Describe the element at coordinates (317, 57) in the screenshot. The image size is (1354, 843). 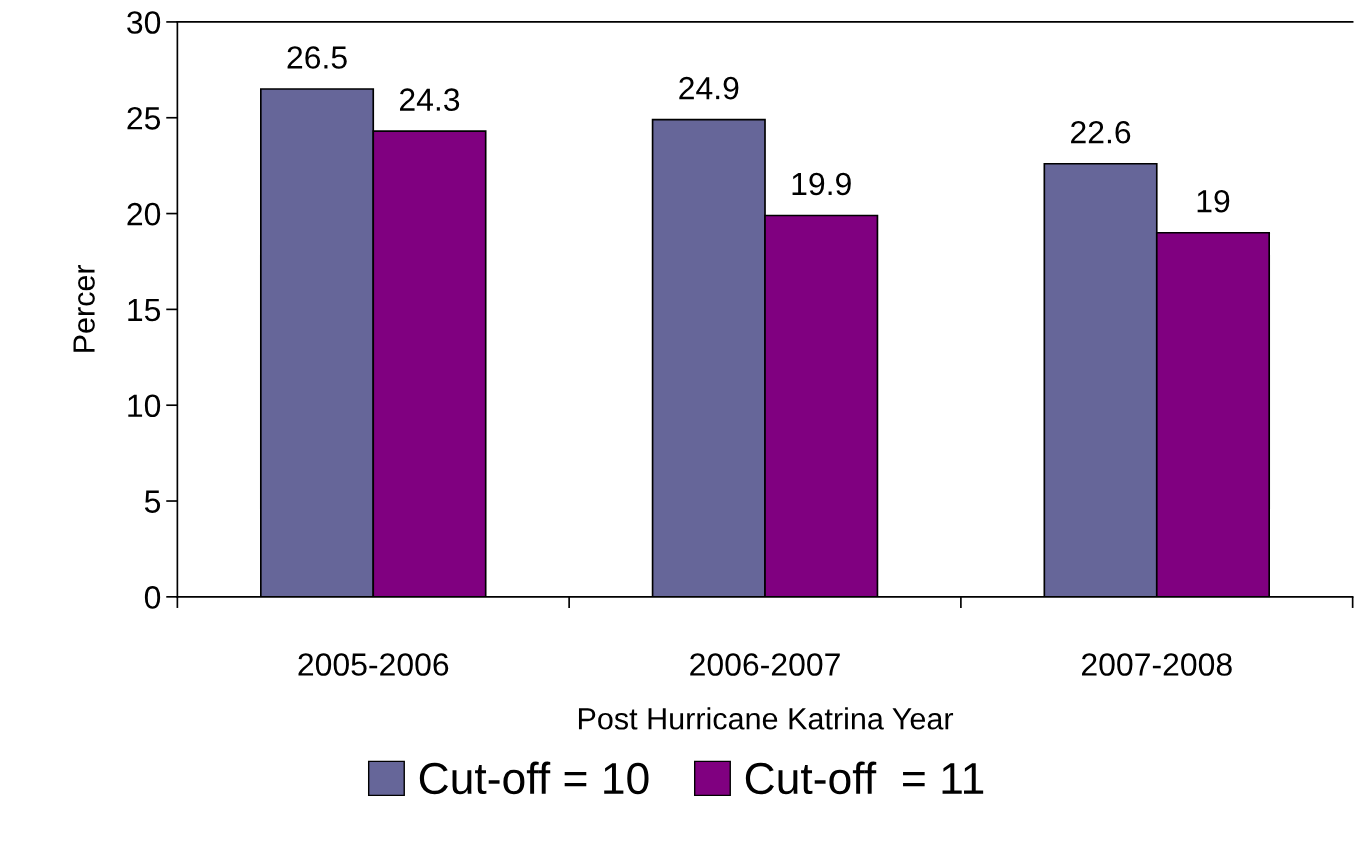
I see `data-label: 26.5` at that location.